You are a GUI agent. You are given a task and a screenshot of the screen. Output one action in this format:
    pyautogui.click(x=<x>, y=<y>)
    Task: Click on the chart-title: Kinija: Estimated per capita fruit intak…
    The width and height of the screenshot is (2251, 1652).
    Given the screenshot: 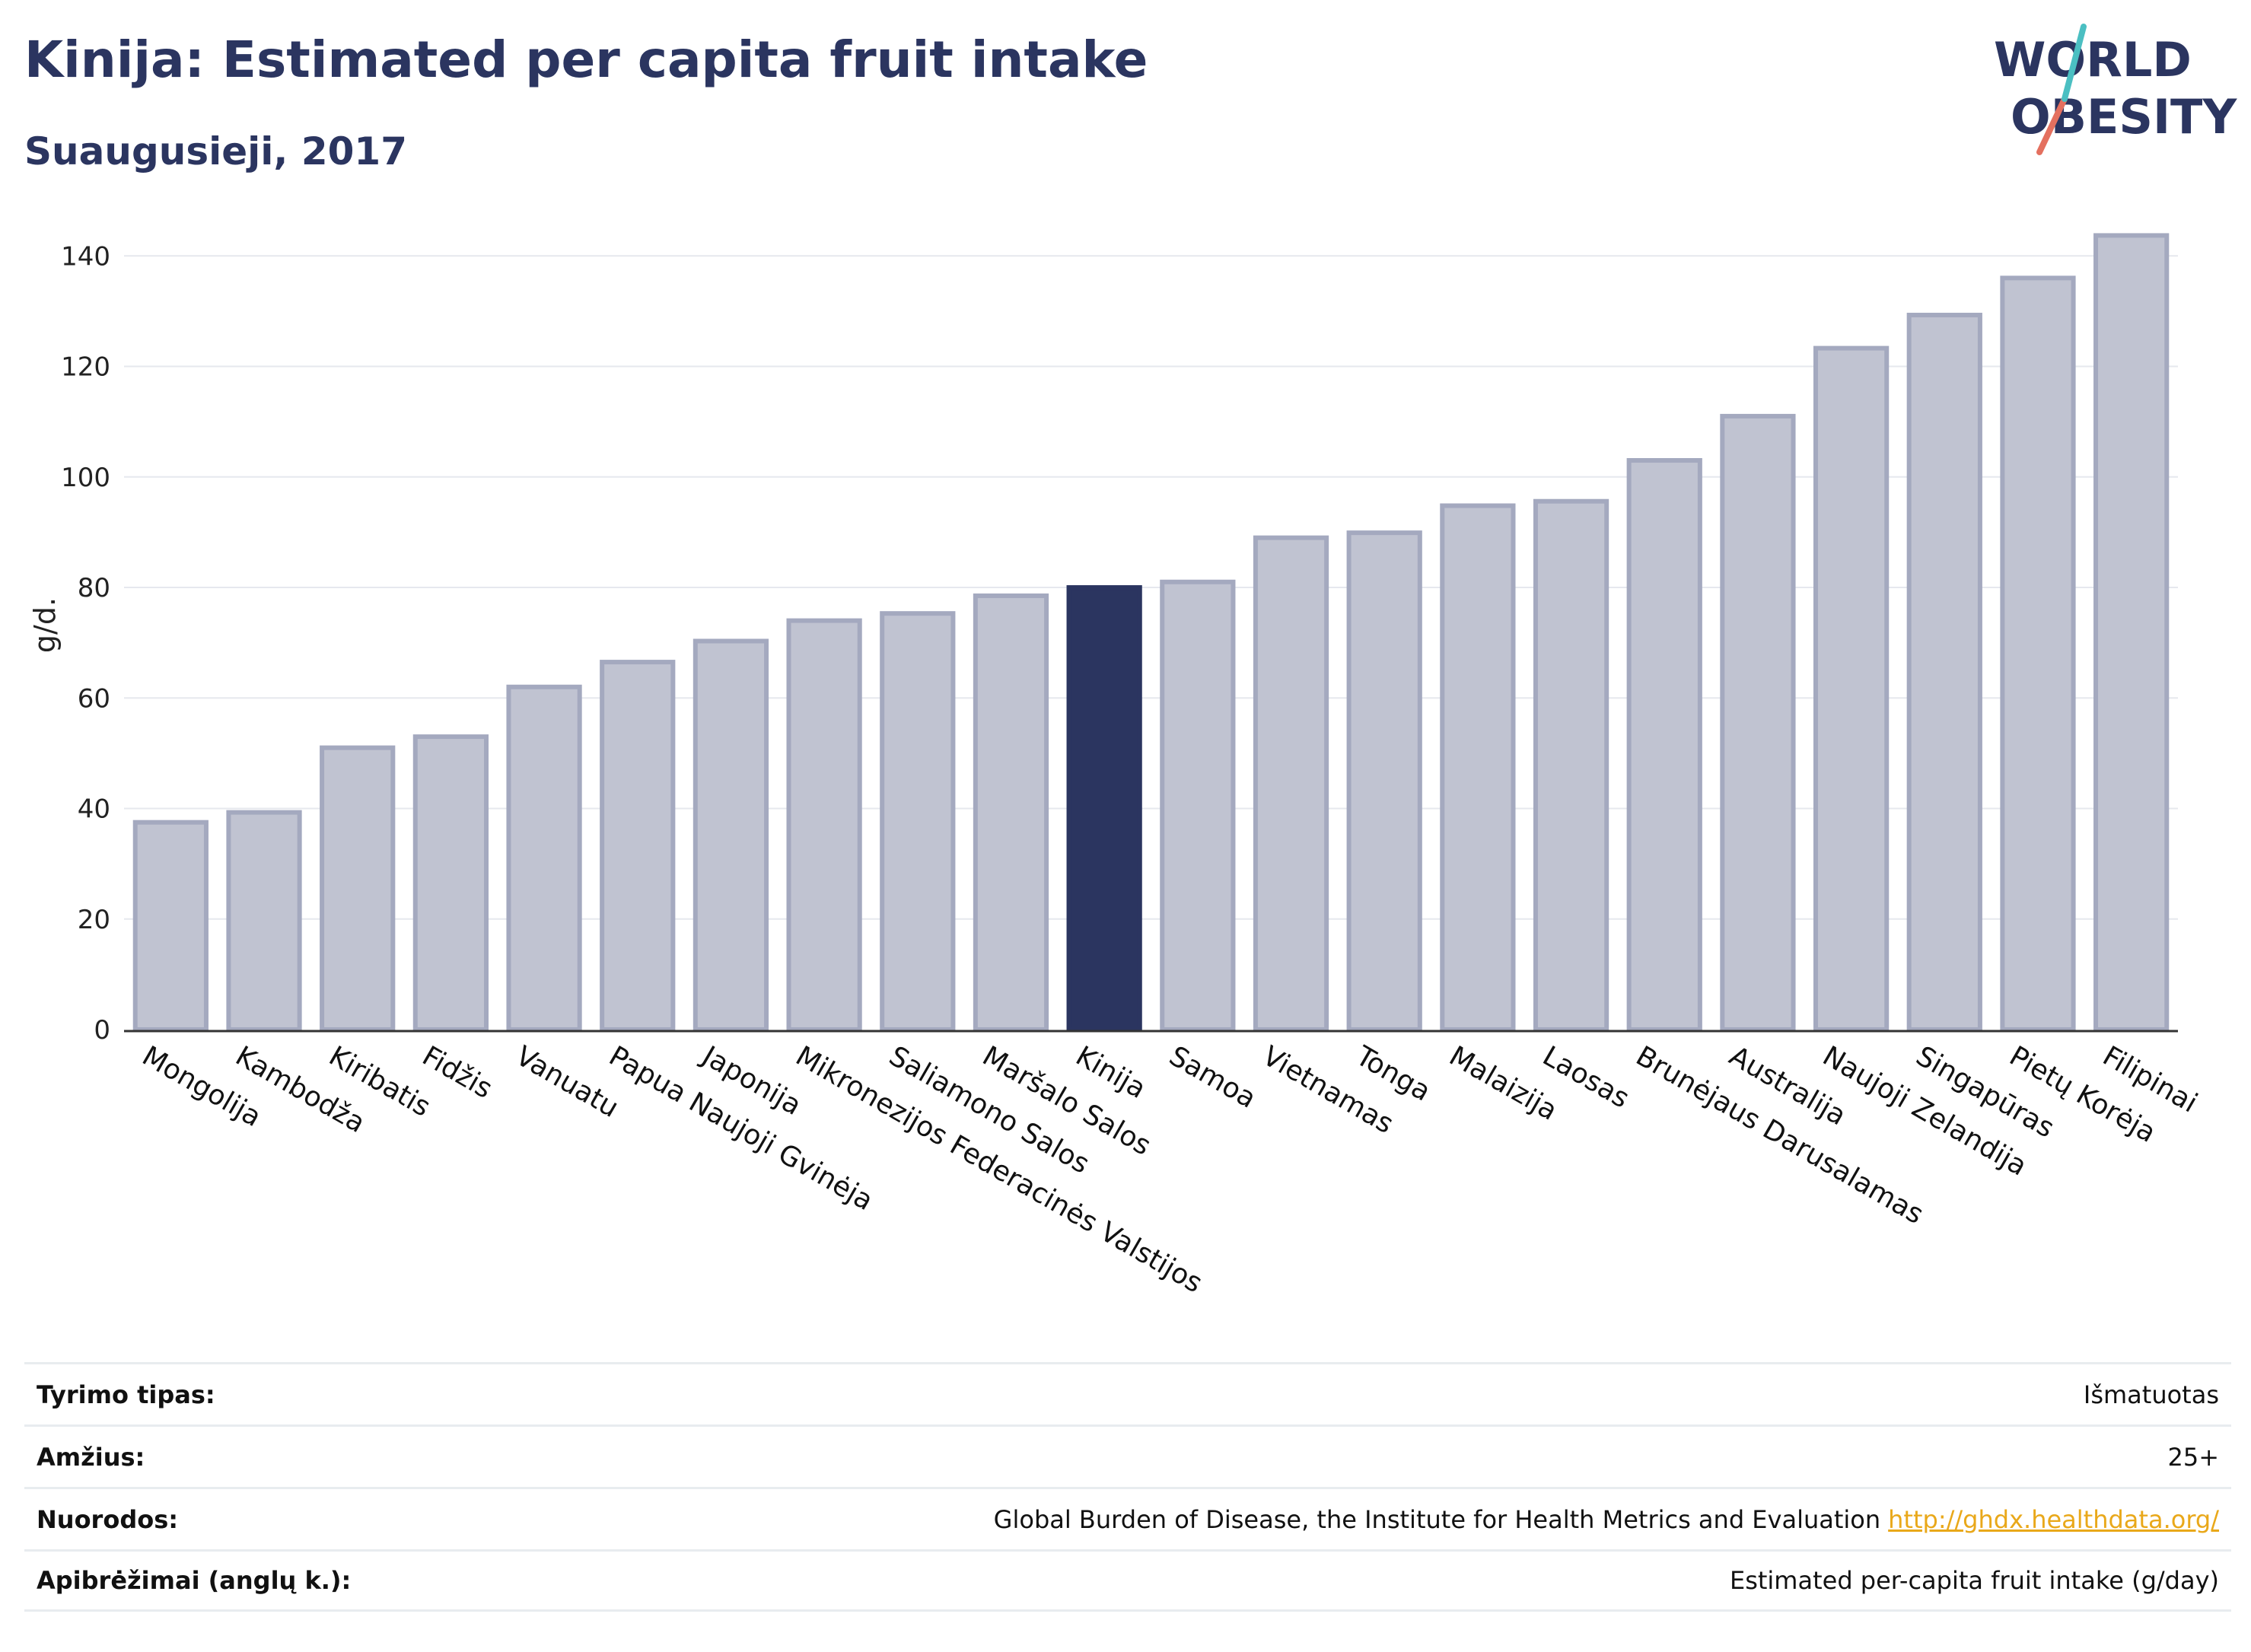 What is the action you would take?
    pyautogui.click(x=586, y=59)
    